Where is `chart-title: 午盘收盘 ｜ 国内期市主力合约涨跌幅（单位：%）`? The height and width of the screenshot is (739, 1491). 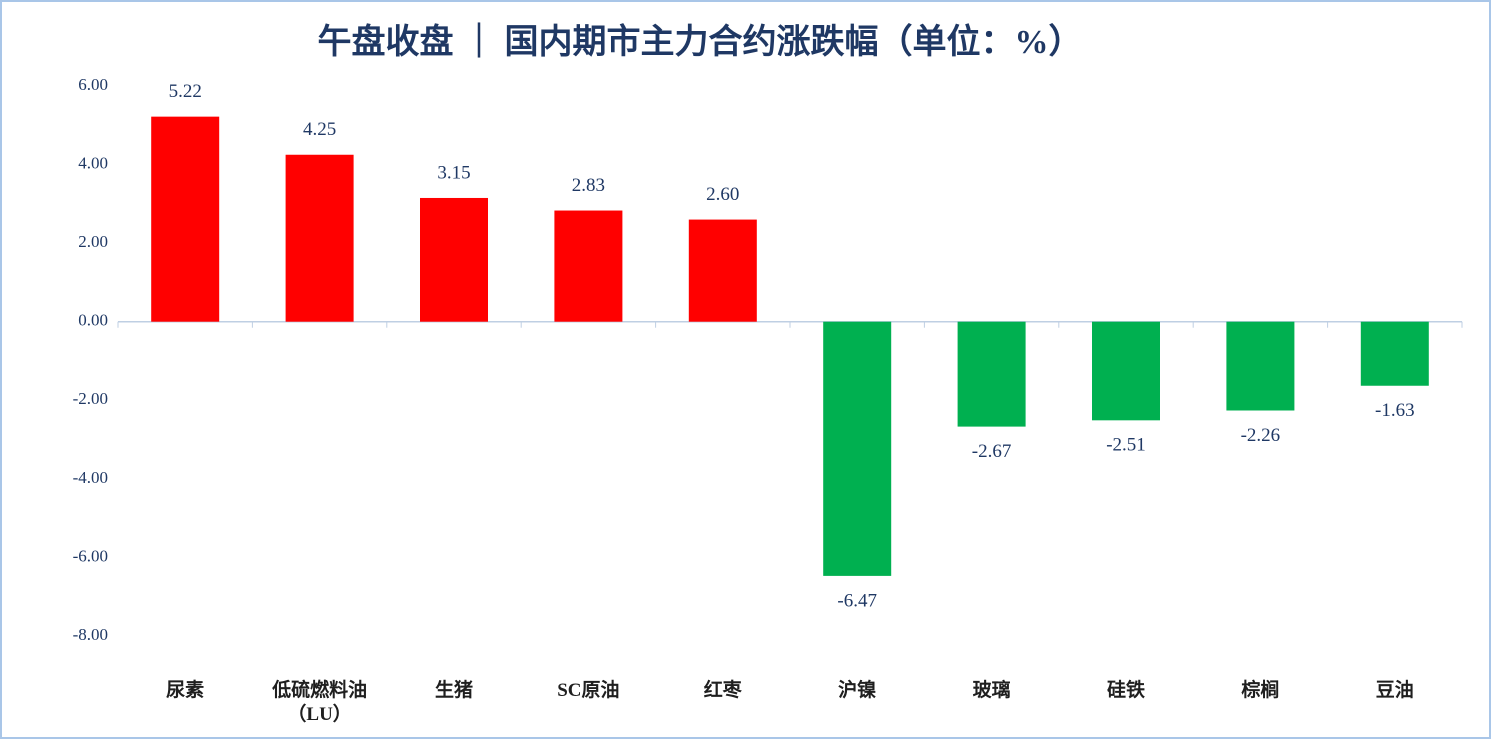
chart-title: 午盘收盘 ｜ 国内期市主力合约涨跌幅（单位：%） is located at coordinates (700, 41).